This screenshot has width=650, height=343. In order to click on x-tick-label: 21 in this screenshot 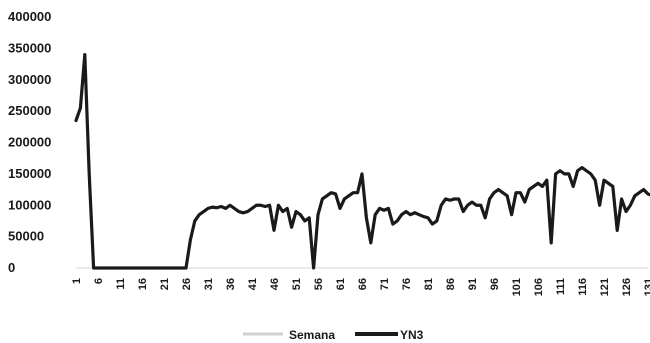, I will do `click(165, 284)`.